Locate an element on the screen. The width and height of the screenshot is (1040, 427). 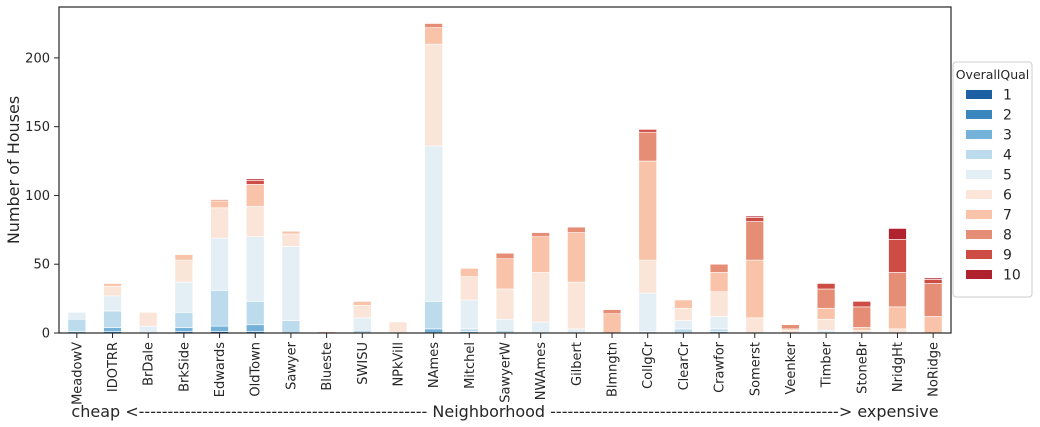
bar-segment-oldtown-q10 is located at coordinates (255, 179).